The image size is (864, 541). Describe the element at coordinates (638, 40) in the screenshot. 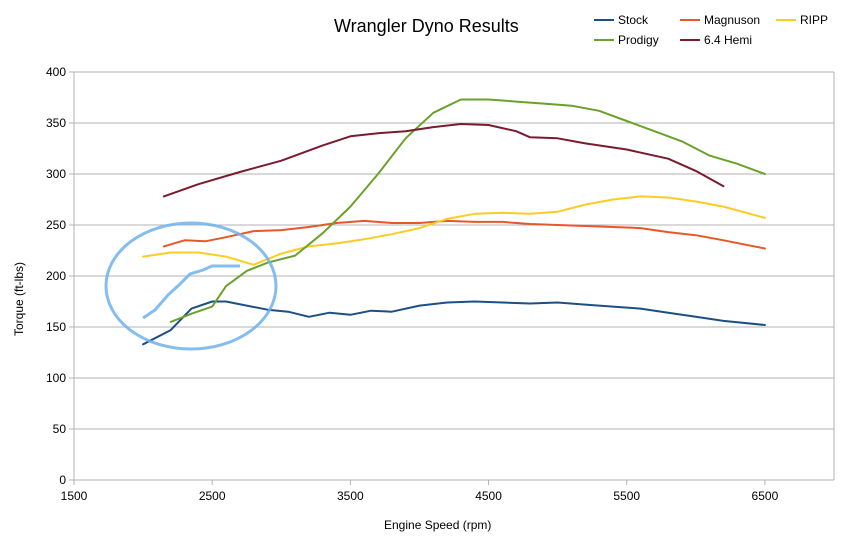

I see `legend-label: Prodigy` at that location.